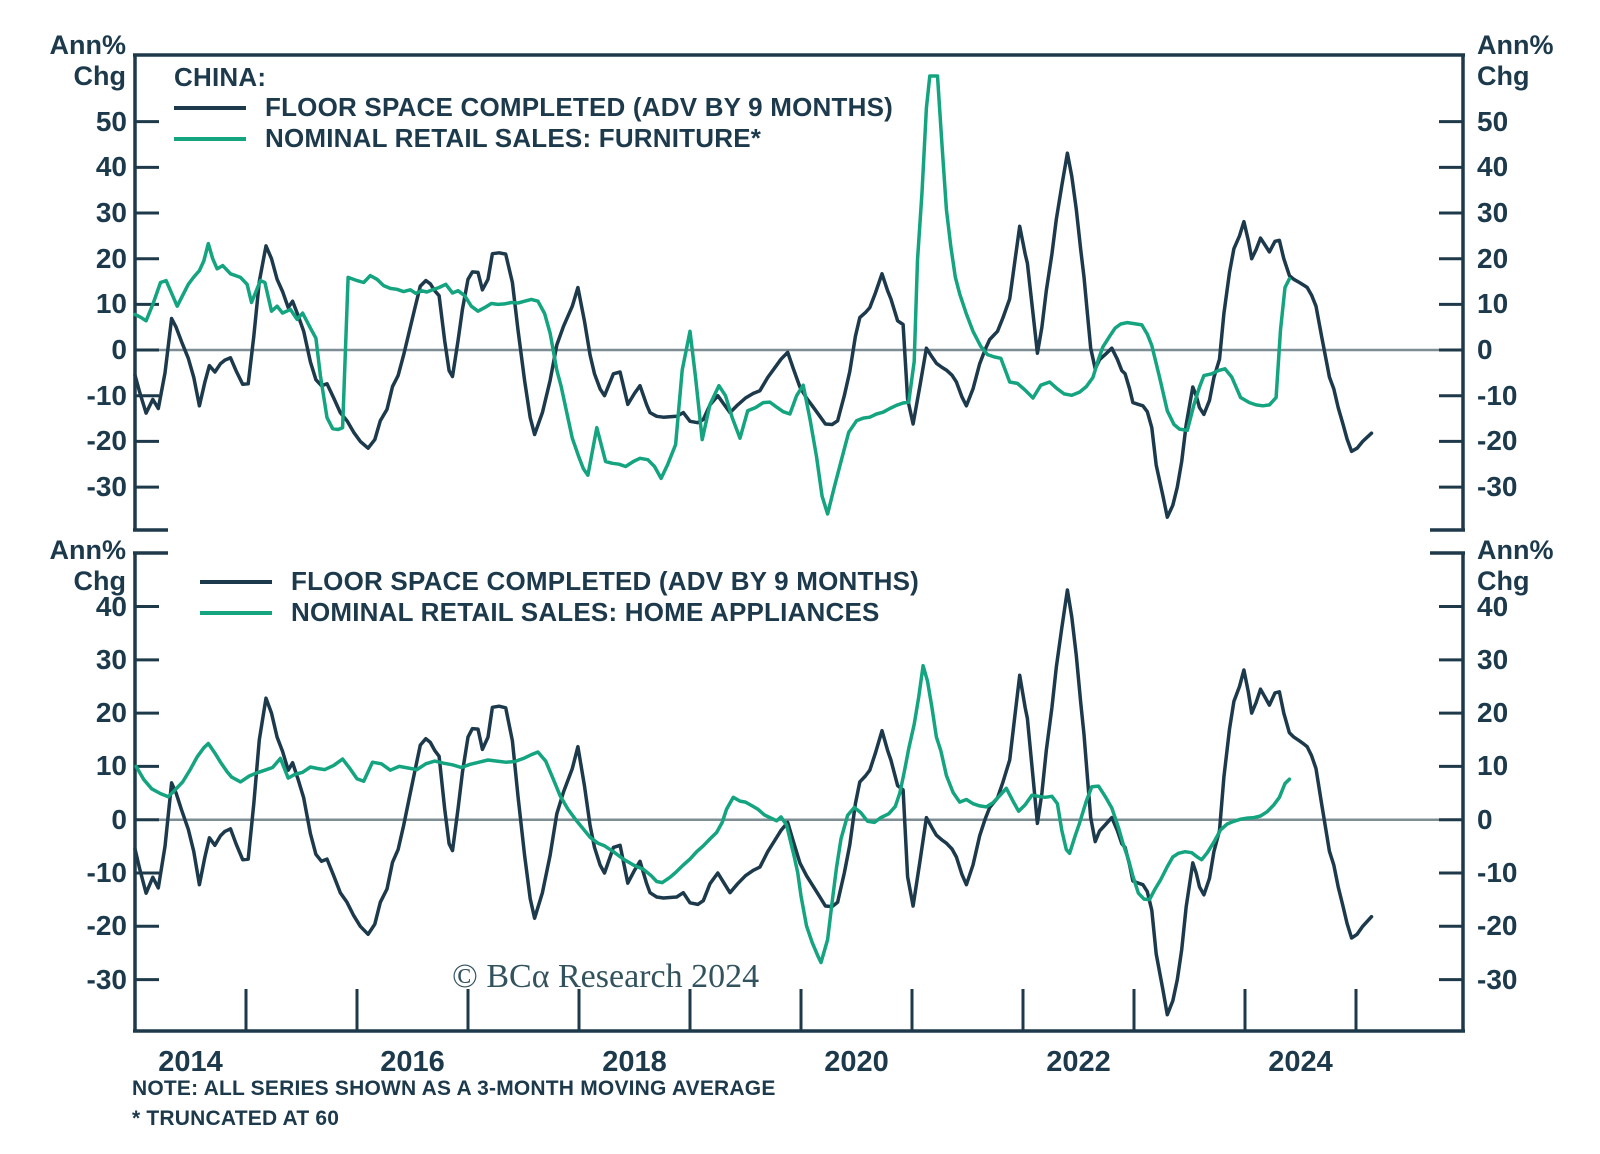 This screenshot has width=1600, height=1154. I want to click on x-year-label: 2014, so click(190, 1062).